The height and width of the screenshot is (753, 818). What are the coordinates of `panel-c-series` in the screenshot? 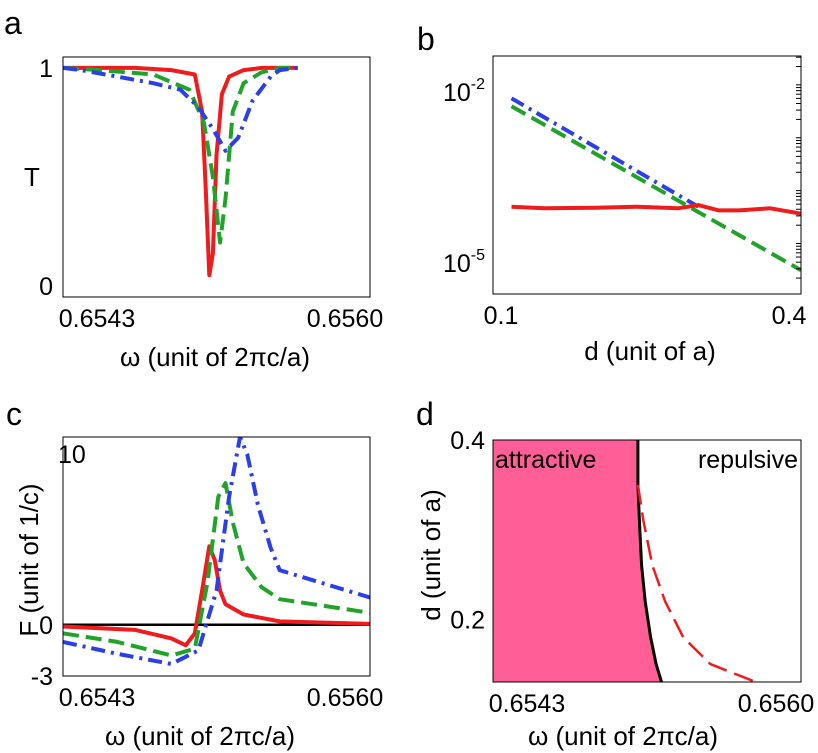 It's located at (216, 551).